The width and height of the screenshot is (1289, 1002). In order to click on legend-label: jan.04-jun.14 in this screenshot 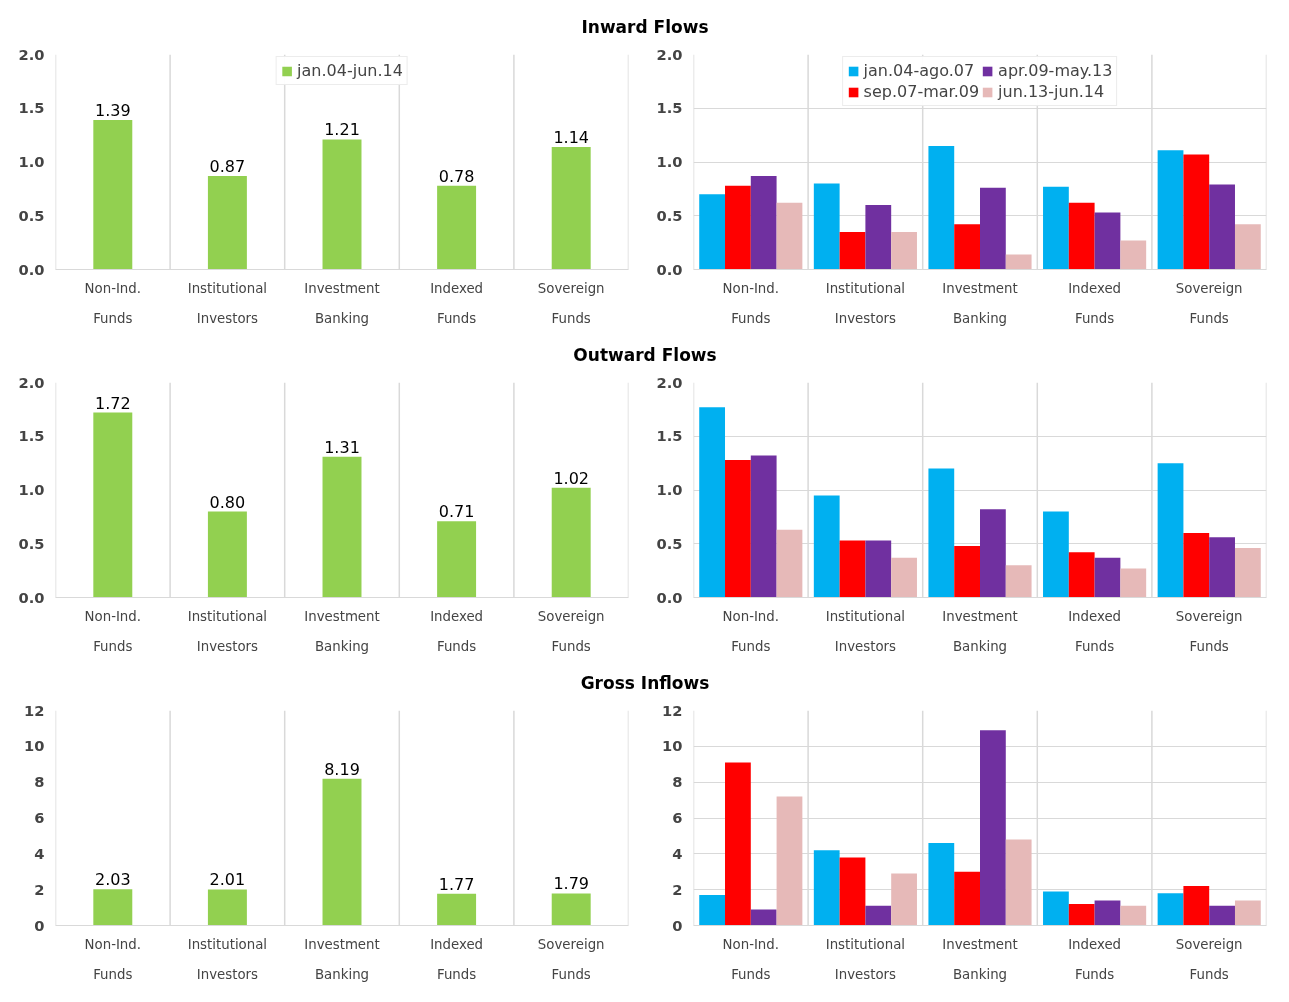, I will do `click(350, 70)`.